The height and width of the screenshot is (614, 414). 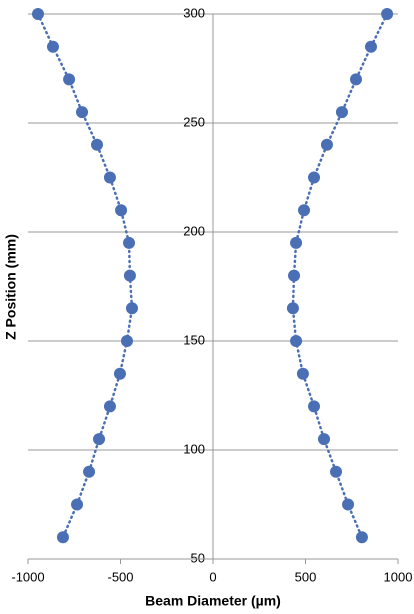 I want to click on x-tick-label: 500, so click(x=306, y=576).